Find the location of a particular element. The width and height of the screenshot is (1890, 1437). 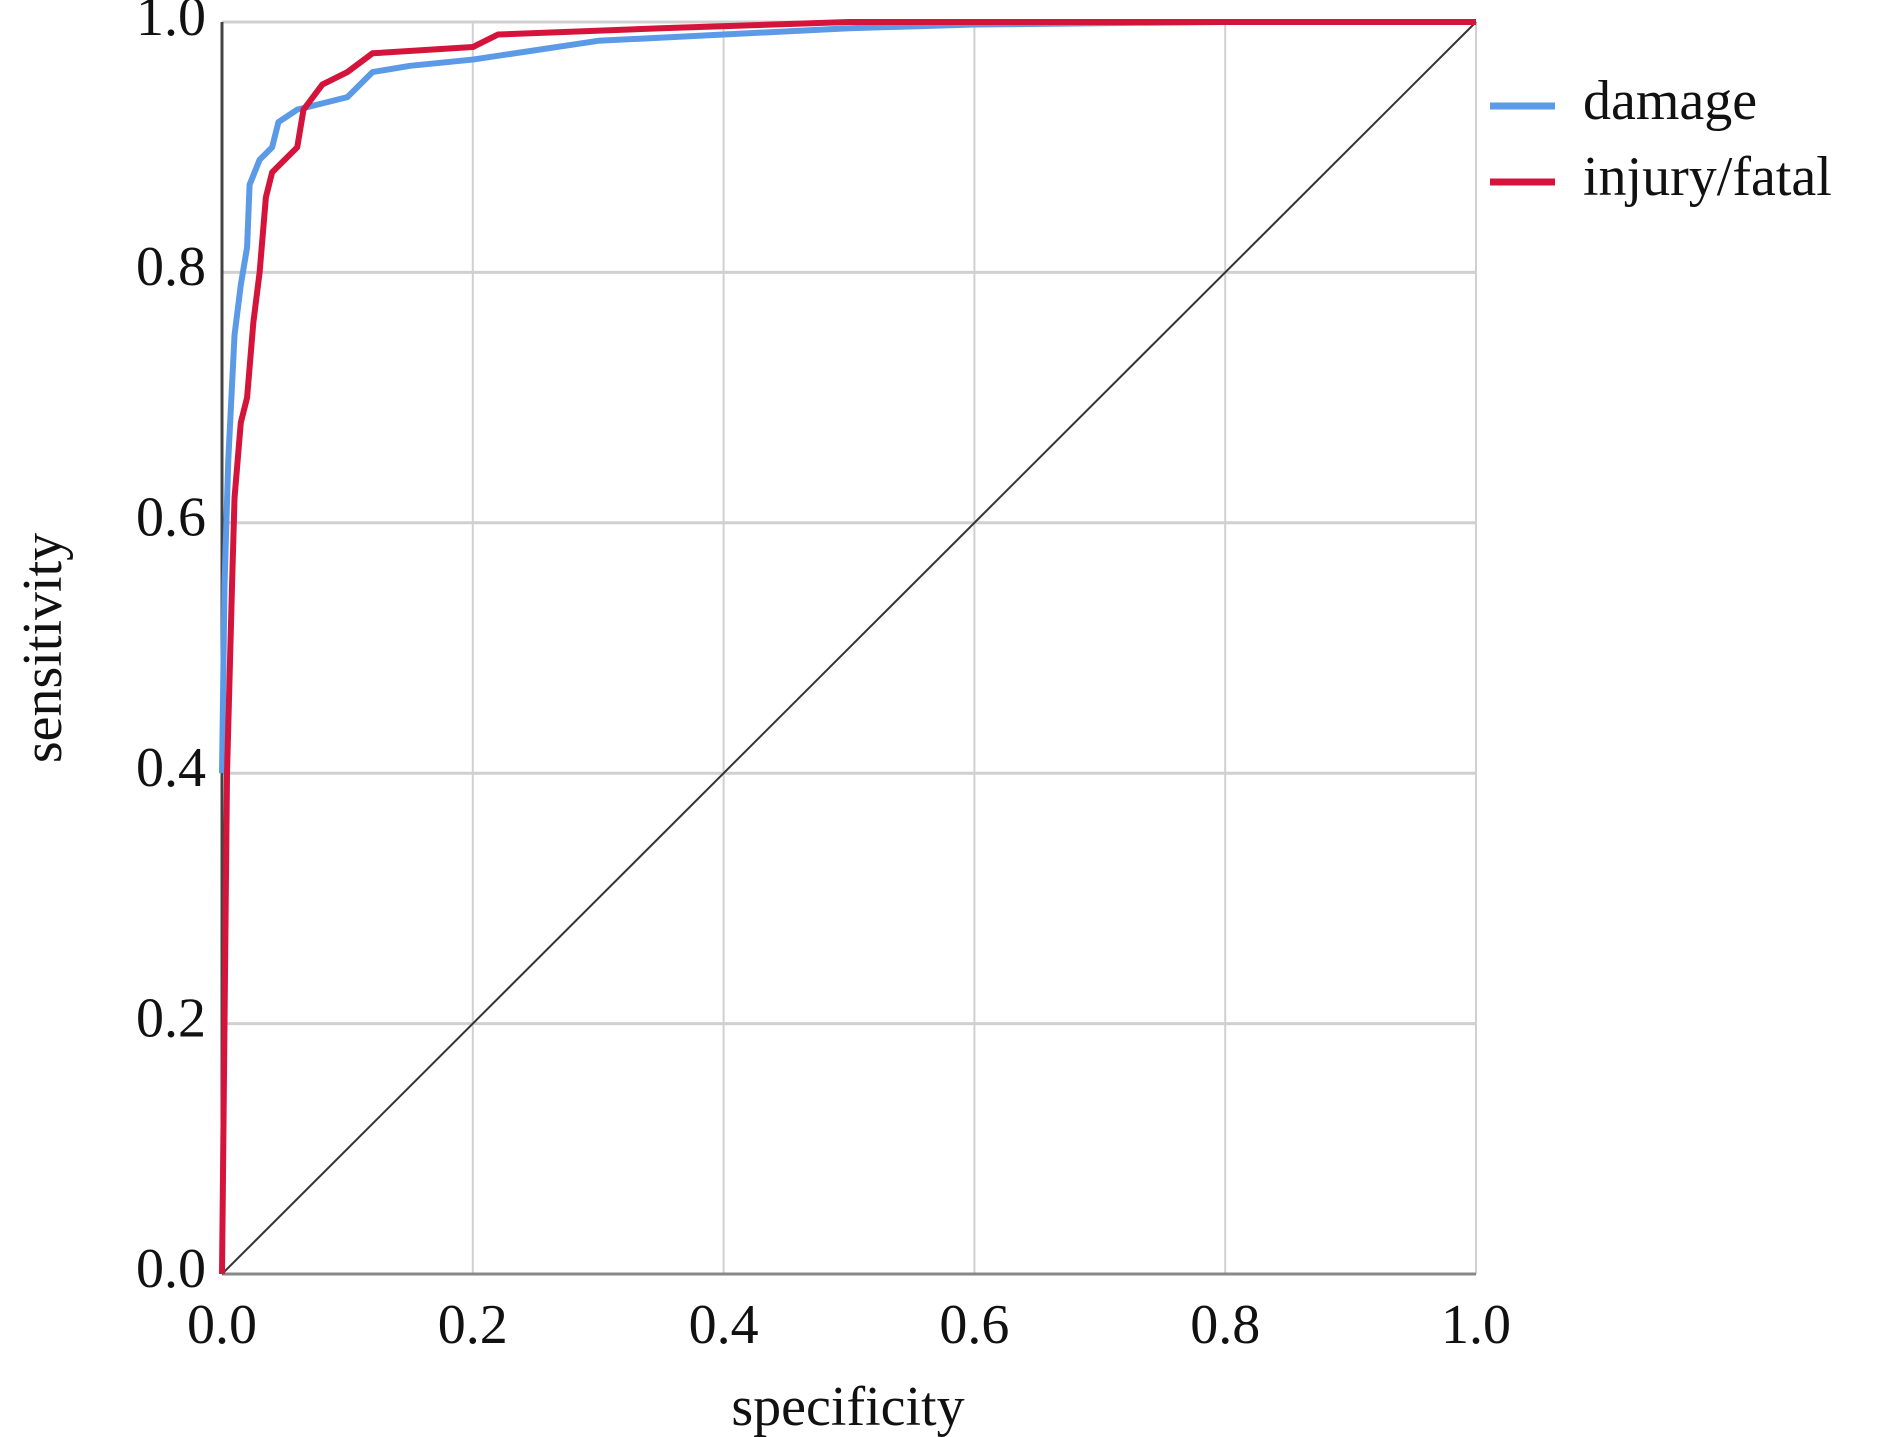

legend-label: injury/fatal is located at coordinates (1707, 177).